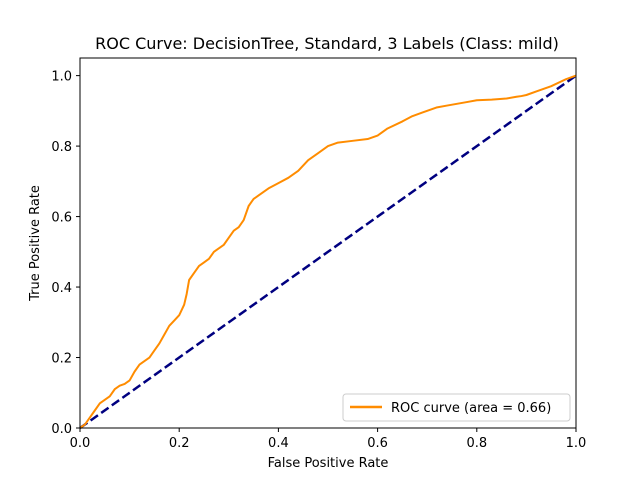 The width and height of the screenshot is (640, 480). Describe the element at coordinates (61, 288) in the screenshot. I see `y-tick-label: 0.4` at that location.